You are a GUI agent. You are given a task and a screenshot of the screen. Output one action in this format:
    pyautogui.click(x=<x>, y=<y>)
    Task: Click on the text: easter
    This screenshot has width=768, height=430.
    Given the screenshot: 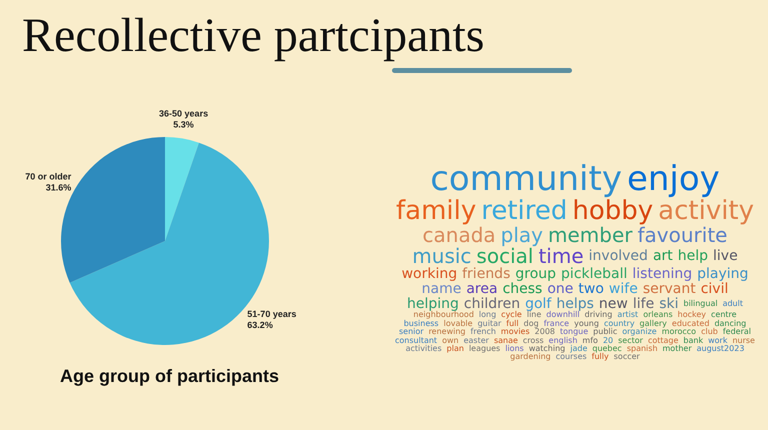 What is the action you would take?
    pyautogui.click(x=476, y=340)
    